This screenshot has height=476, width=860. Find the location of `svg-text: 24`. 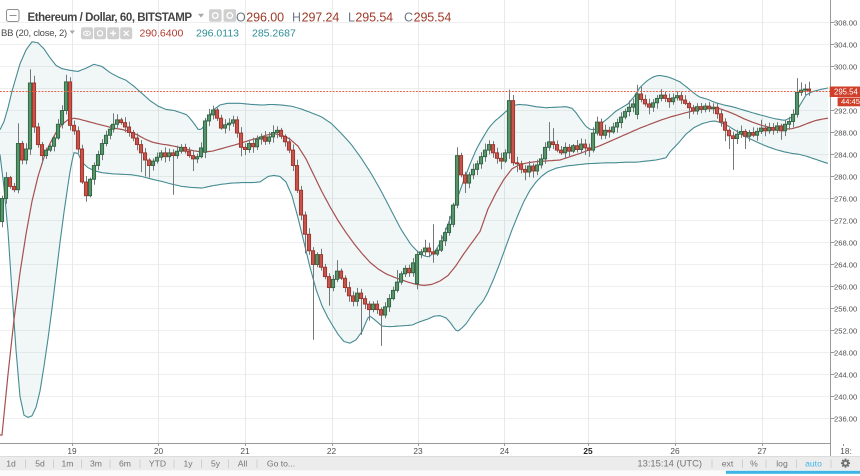

svg-text: 24 is located at coordinates (505, 451).